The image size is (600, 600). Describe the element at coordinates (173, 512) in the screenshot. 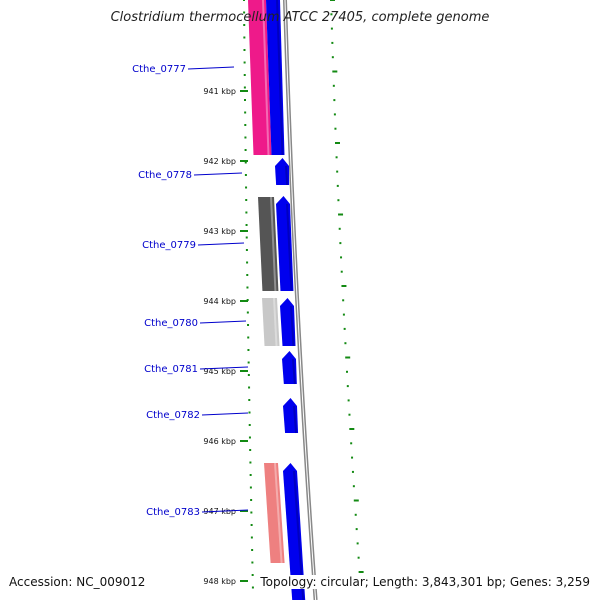

I see `gene-label: Cthe_0783` at that location.